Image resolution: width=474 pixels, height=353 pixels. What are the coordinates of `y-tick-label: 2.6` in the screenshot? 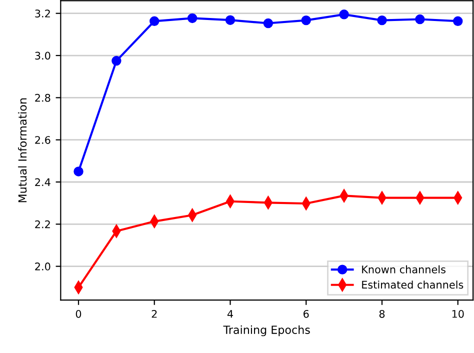 It's located at (42, 140).